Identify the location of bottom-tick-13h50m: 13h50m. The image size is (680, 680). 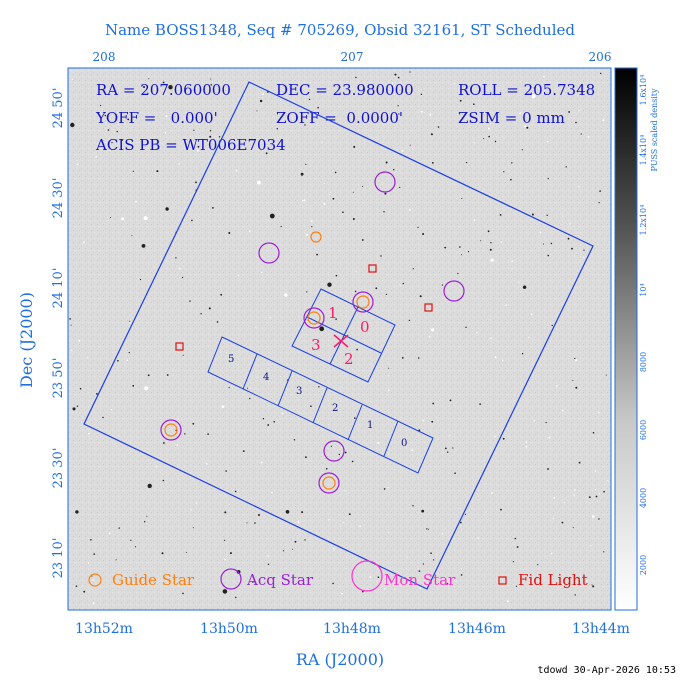
(229, 629).